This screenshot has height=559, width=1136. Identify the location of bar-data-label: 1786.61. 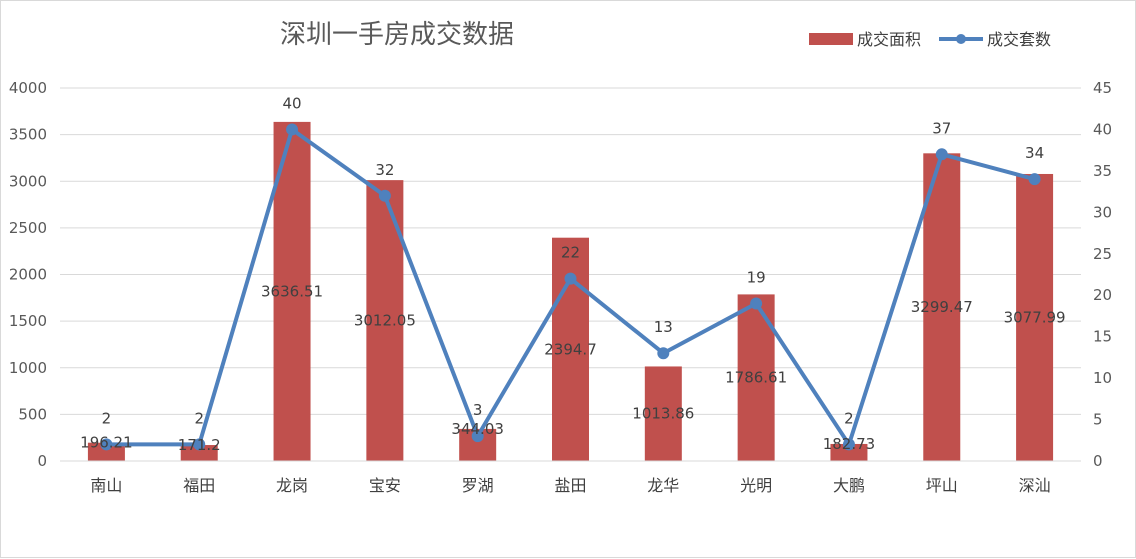
(756, 378).